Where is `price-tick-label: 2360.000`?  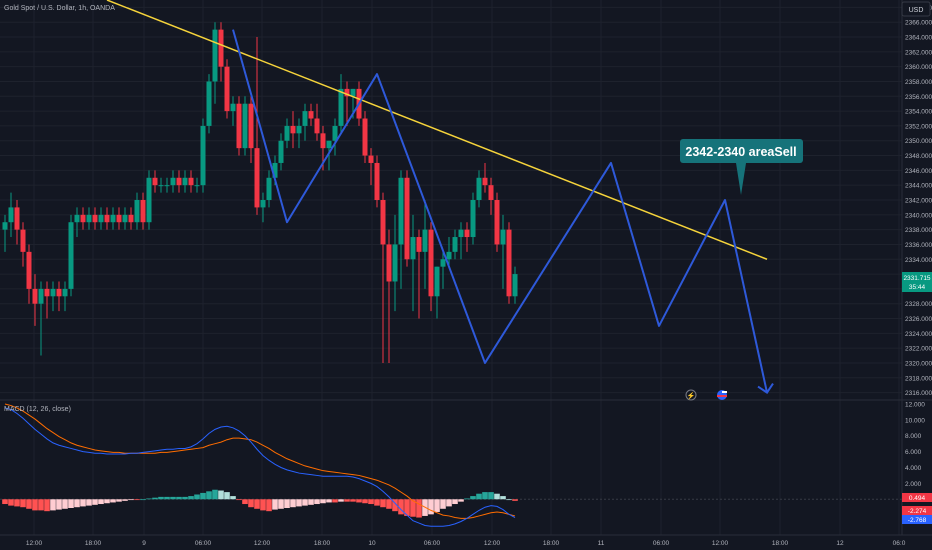 price-tick-label: 2360.000 is located at coordinates (918, 67).